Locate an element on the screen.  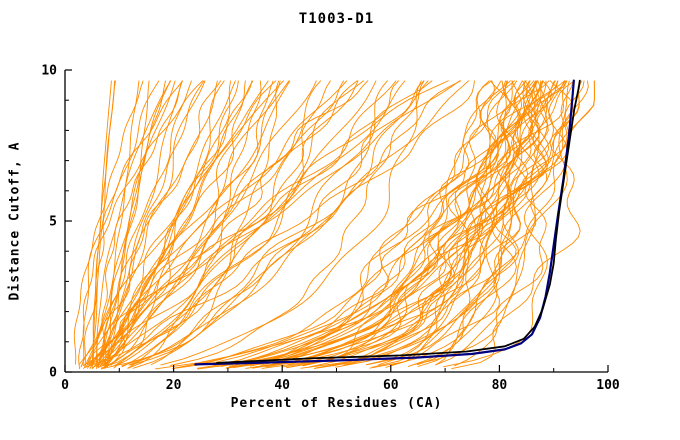
x-tick-label: 20 is located at coordinates (174, 385).